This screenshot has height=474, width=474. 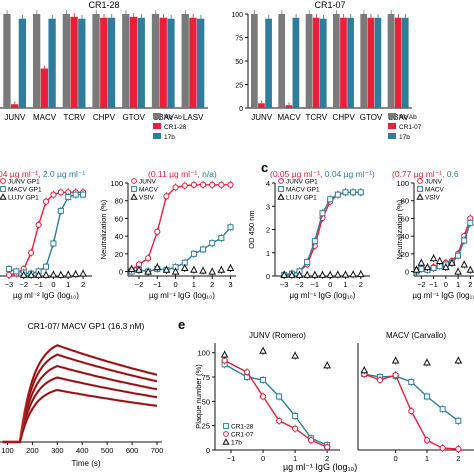 What do you see at coordinates (405, 254) in the screenshot?
I see `y-tick-label: 20` at bounding box center [405, 254].